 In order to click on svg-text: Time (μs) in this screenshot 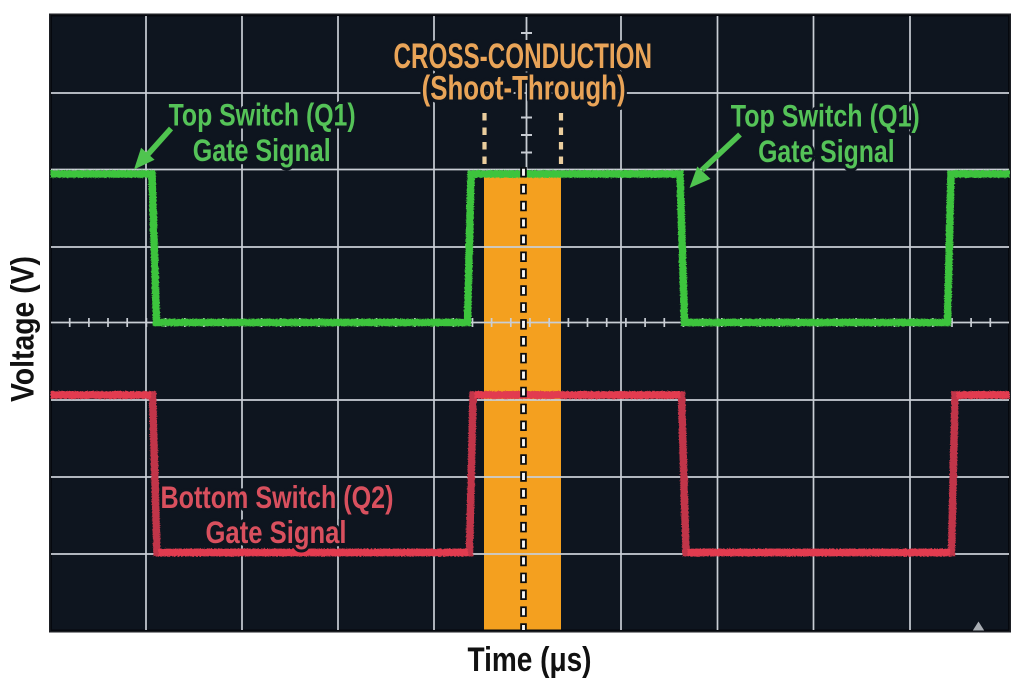, I will do `click(530, 660)`.